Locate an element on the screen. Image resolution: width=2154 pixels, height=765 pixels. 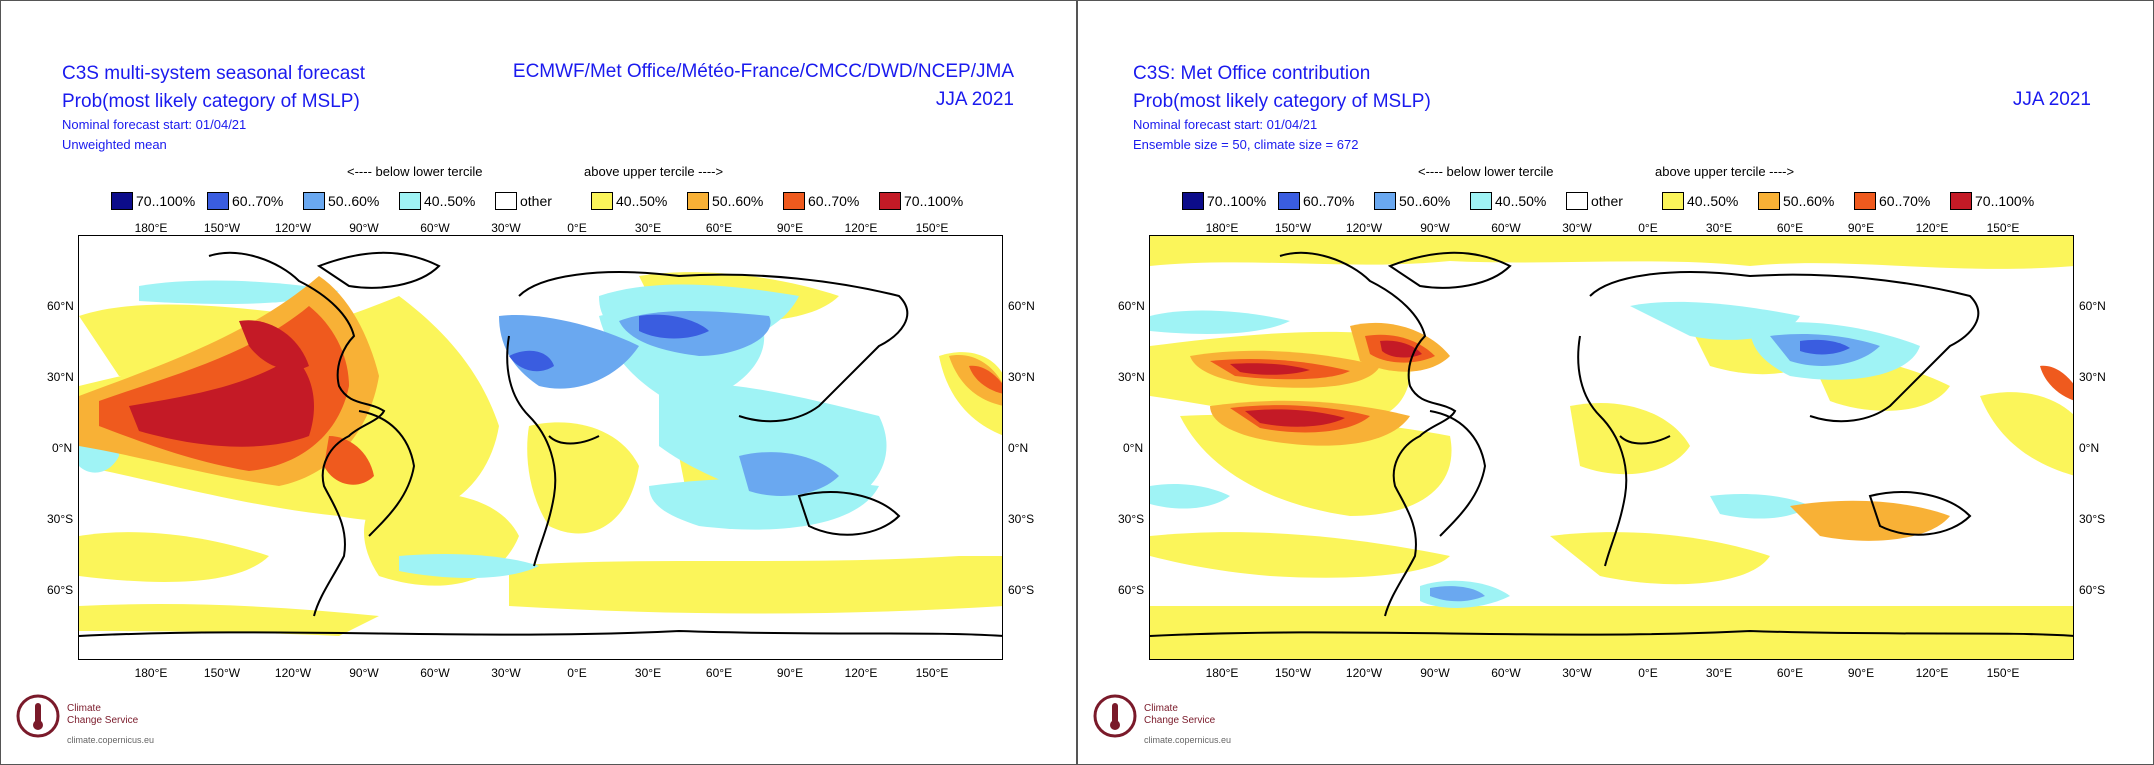
lon-label: 0°E is located at coordinates (1648, 673).